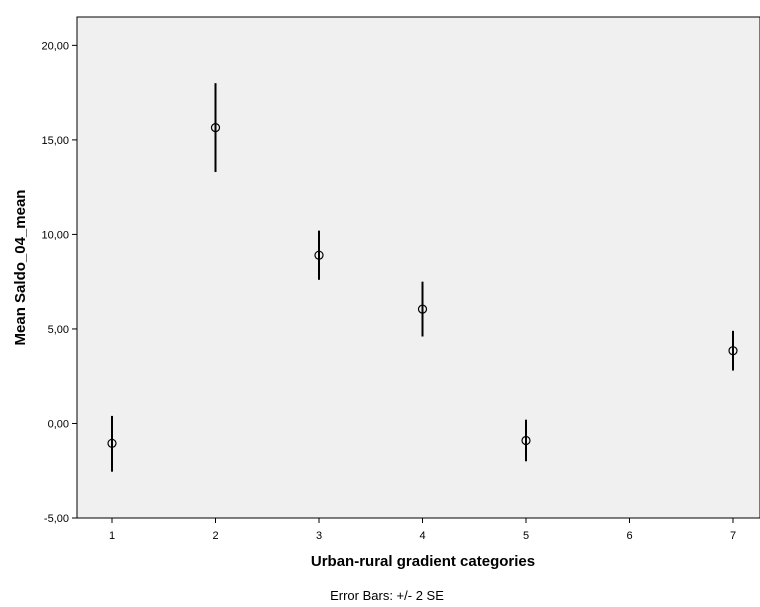 This screenshot has height=607, width=760. I want to click on y-axis: -5,00 0,00 5,00 10,00 15,00 20,00, so click(59, 282).